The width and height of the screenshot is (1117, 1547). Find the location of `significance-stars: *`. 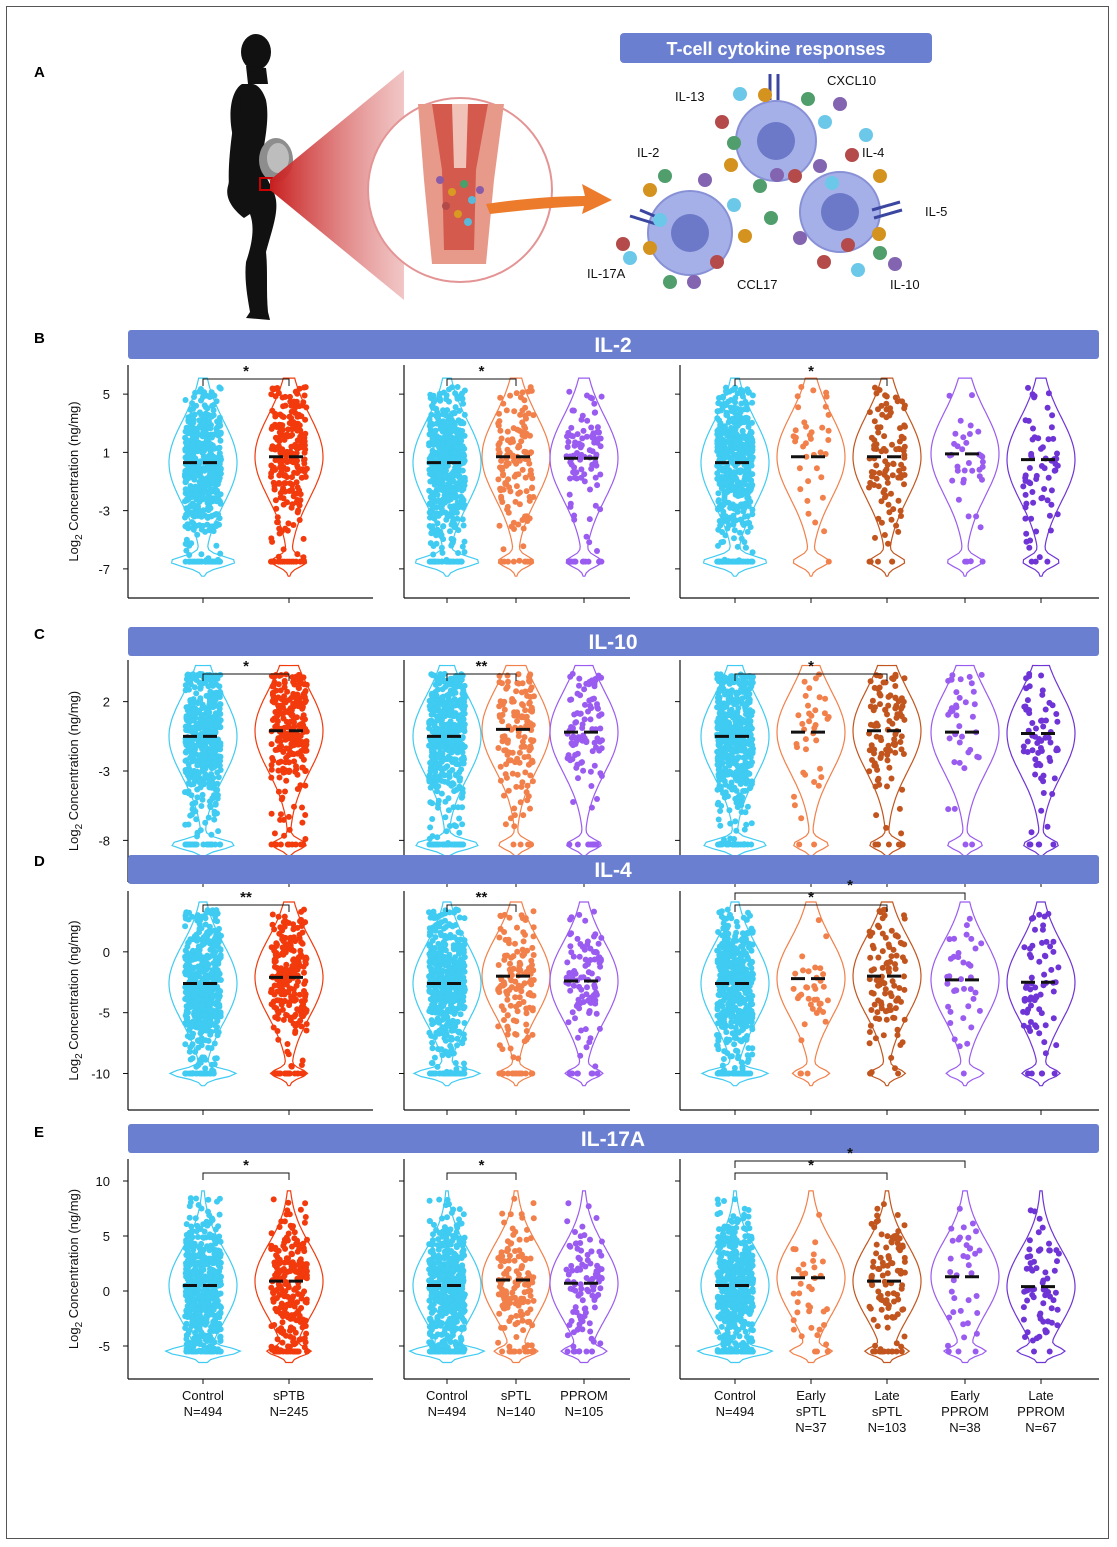

significance-stars: * is located at coordinates (811, 666).